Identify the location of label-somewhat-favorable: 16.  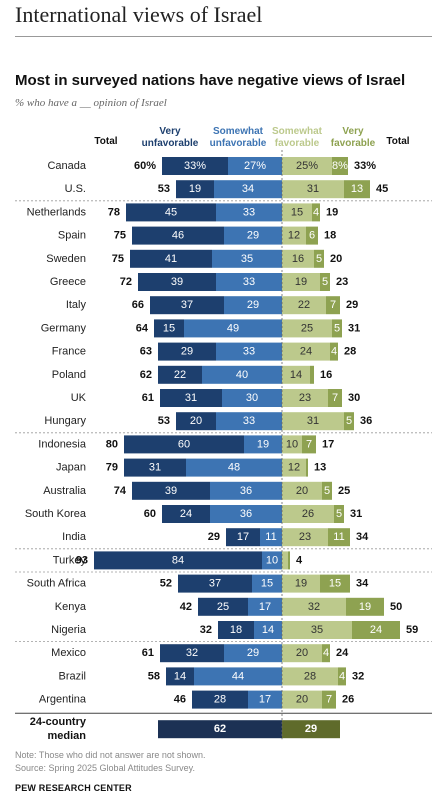
(298, 259).